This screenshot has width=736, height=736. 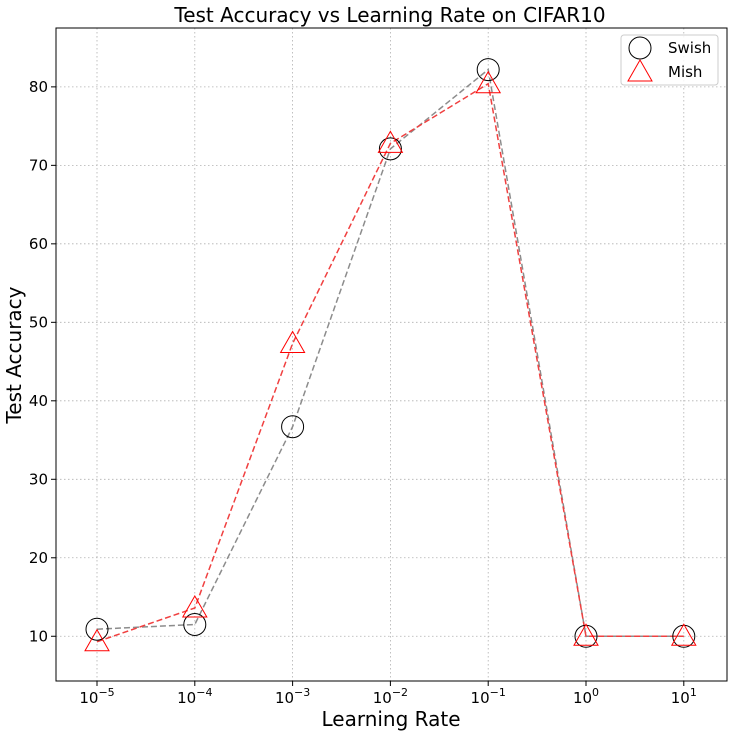 I want to click on y-tick-label: 30, so click(x=38, y=479).